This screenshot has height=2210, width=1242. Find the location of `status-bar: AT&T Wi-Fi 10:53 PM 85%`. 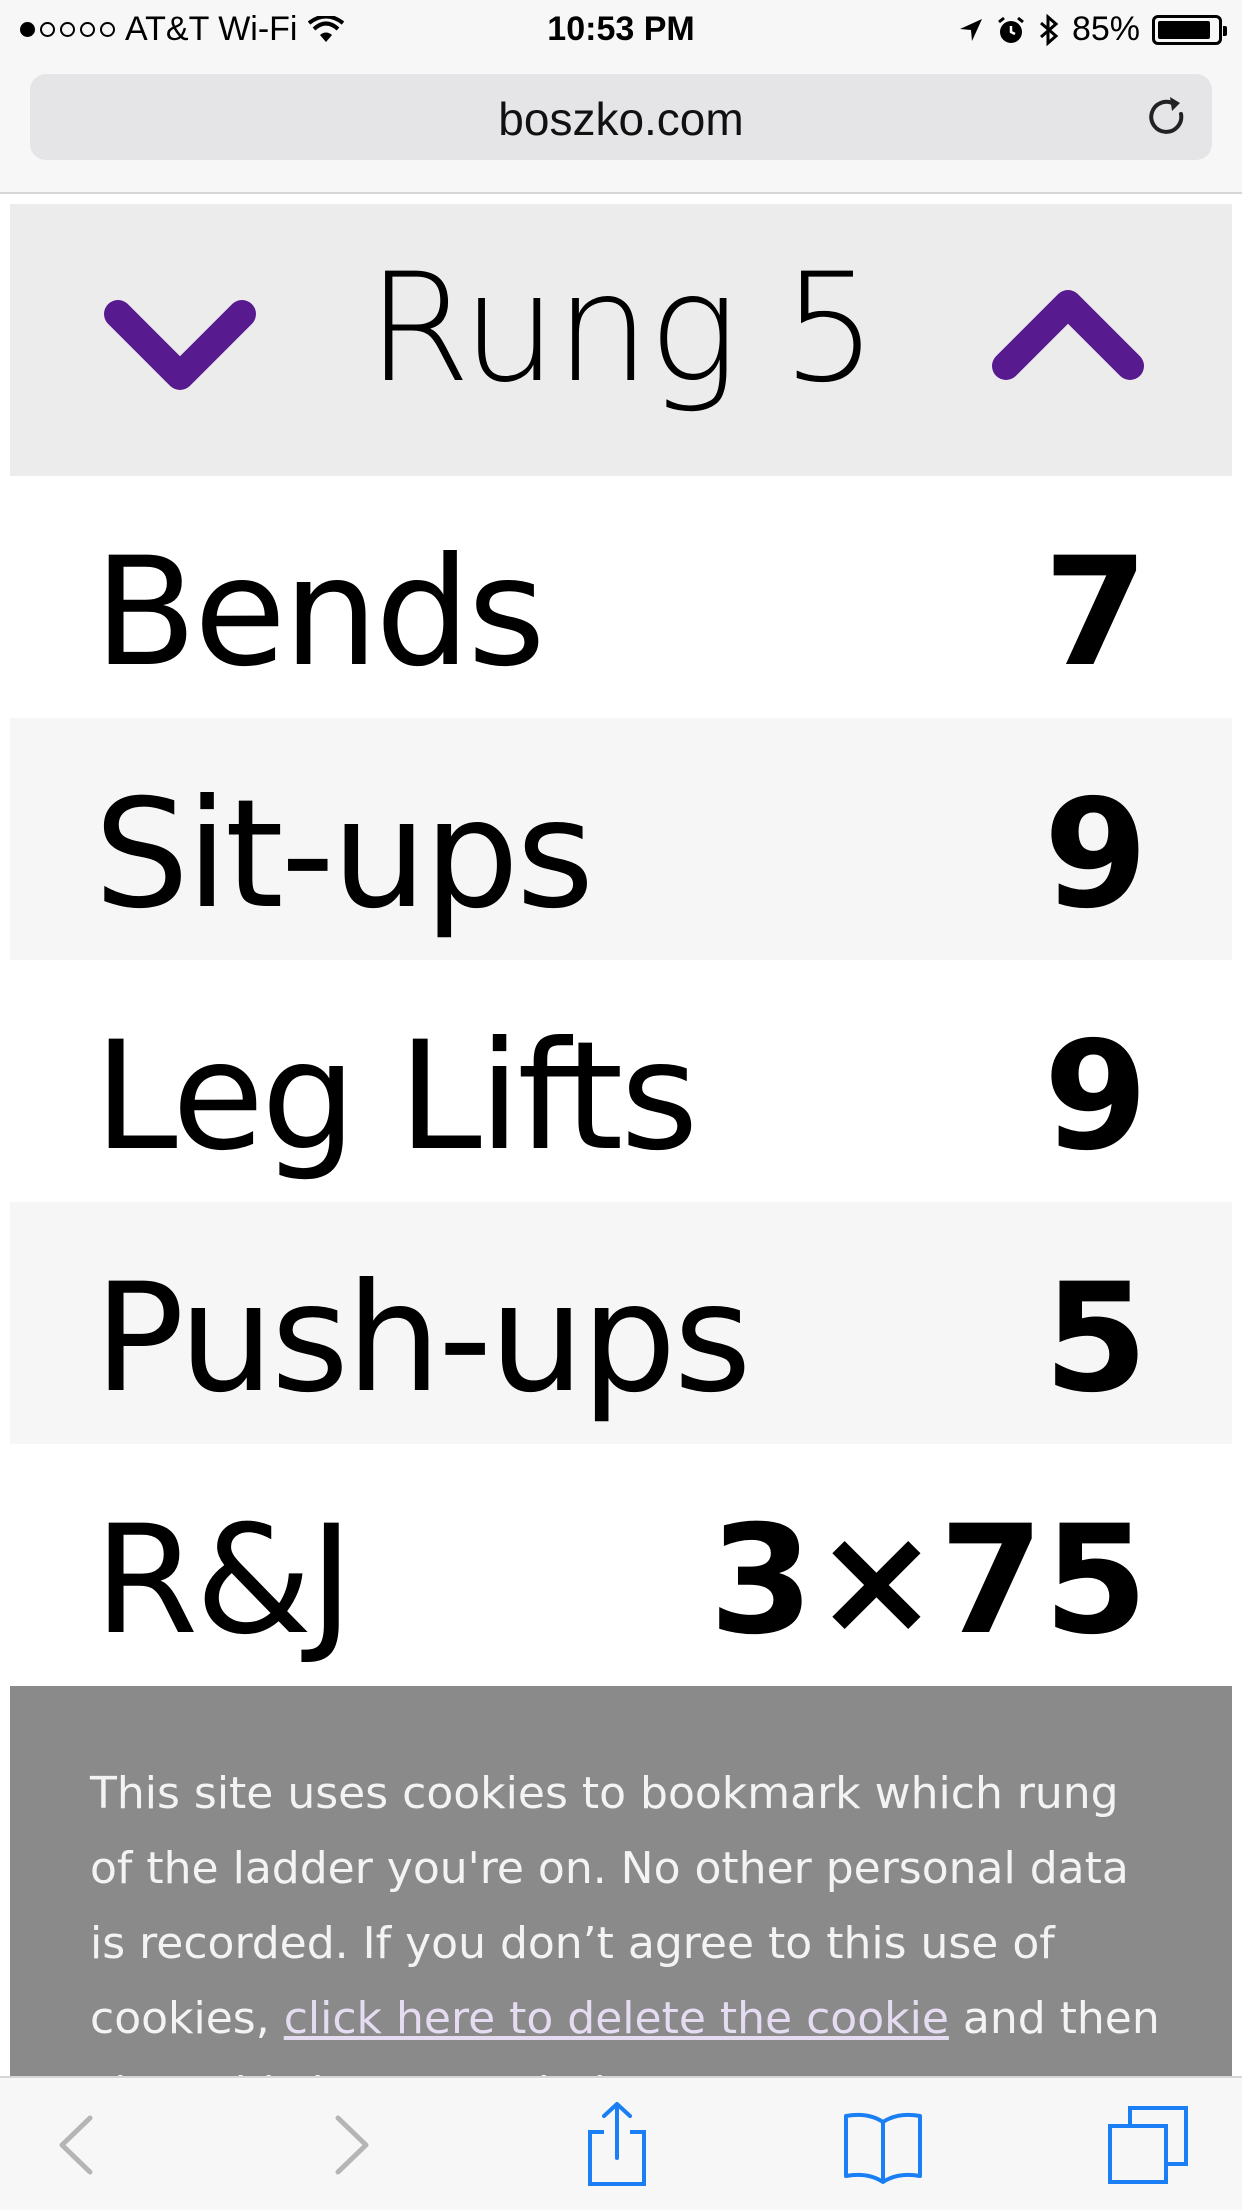

status-bar: AT&T Wi-Fi 10:53 PM 85% is located at coordinates (621, 31).